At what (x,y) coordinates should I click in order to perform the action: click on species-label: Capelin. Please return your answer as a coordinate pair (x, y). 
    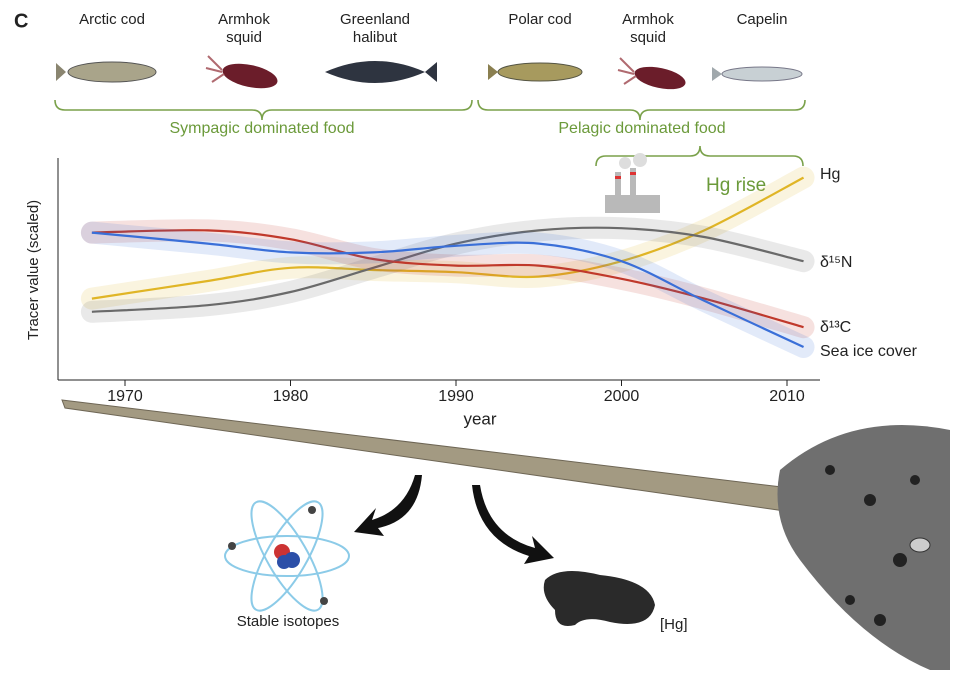
    Looking at the image, I should click on (762, 19).